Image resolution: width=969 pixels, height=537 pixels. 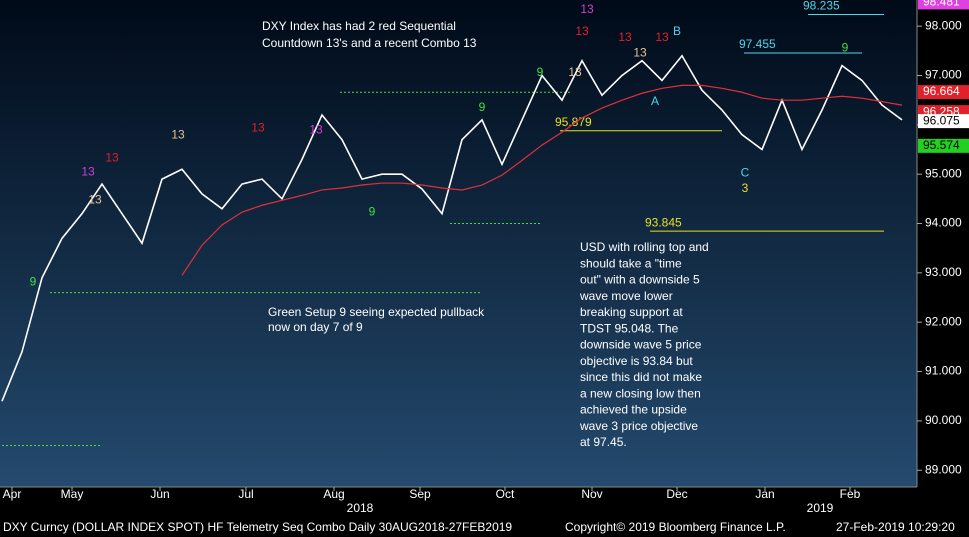 What do you see at coordinates (638, 426) in the screenshot?
I see `annotation: wave 3 price objective` at bounding box center [638, 426].